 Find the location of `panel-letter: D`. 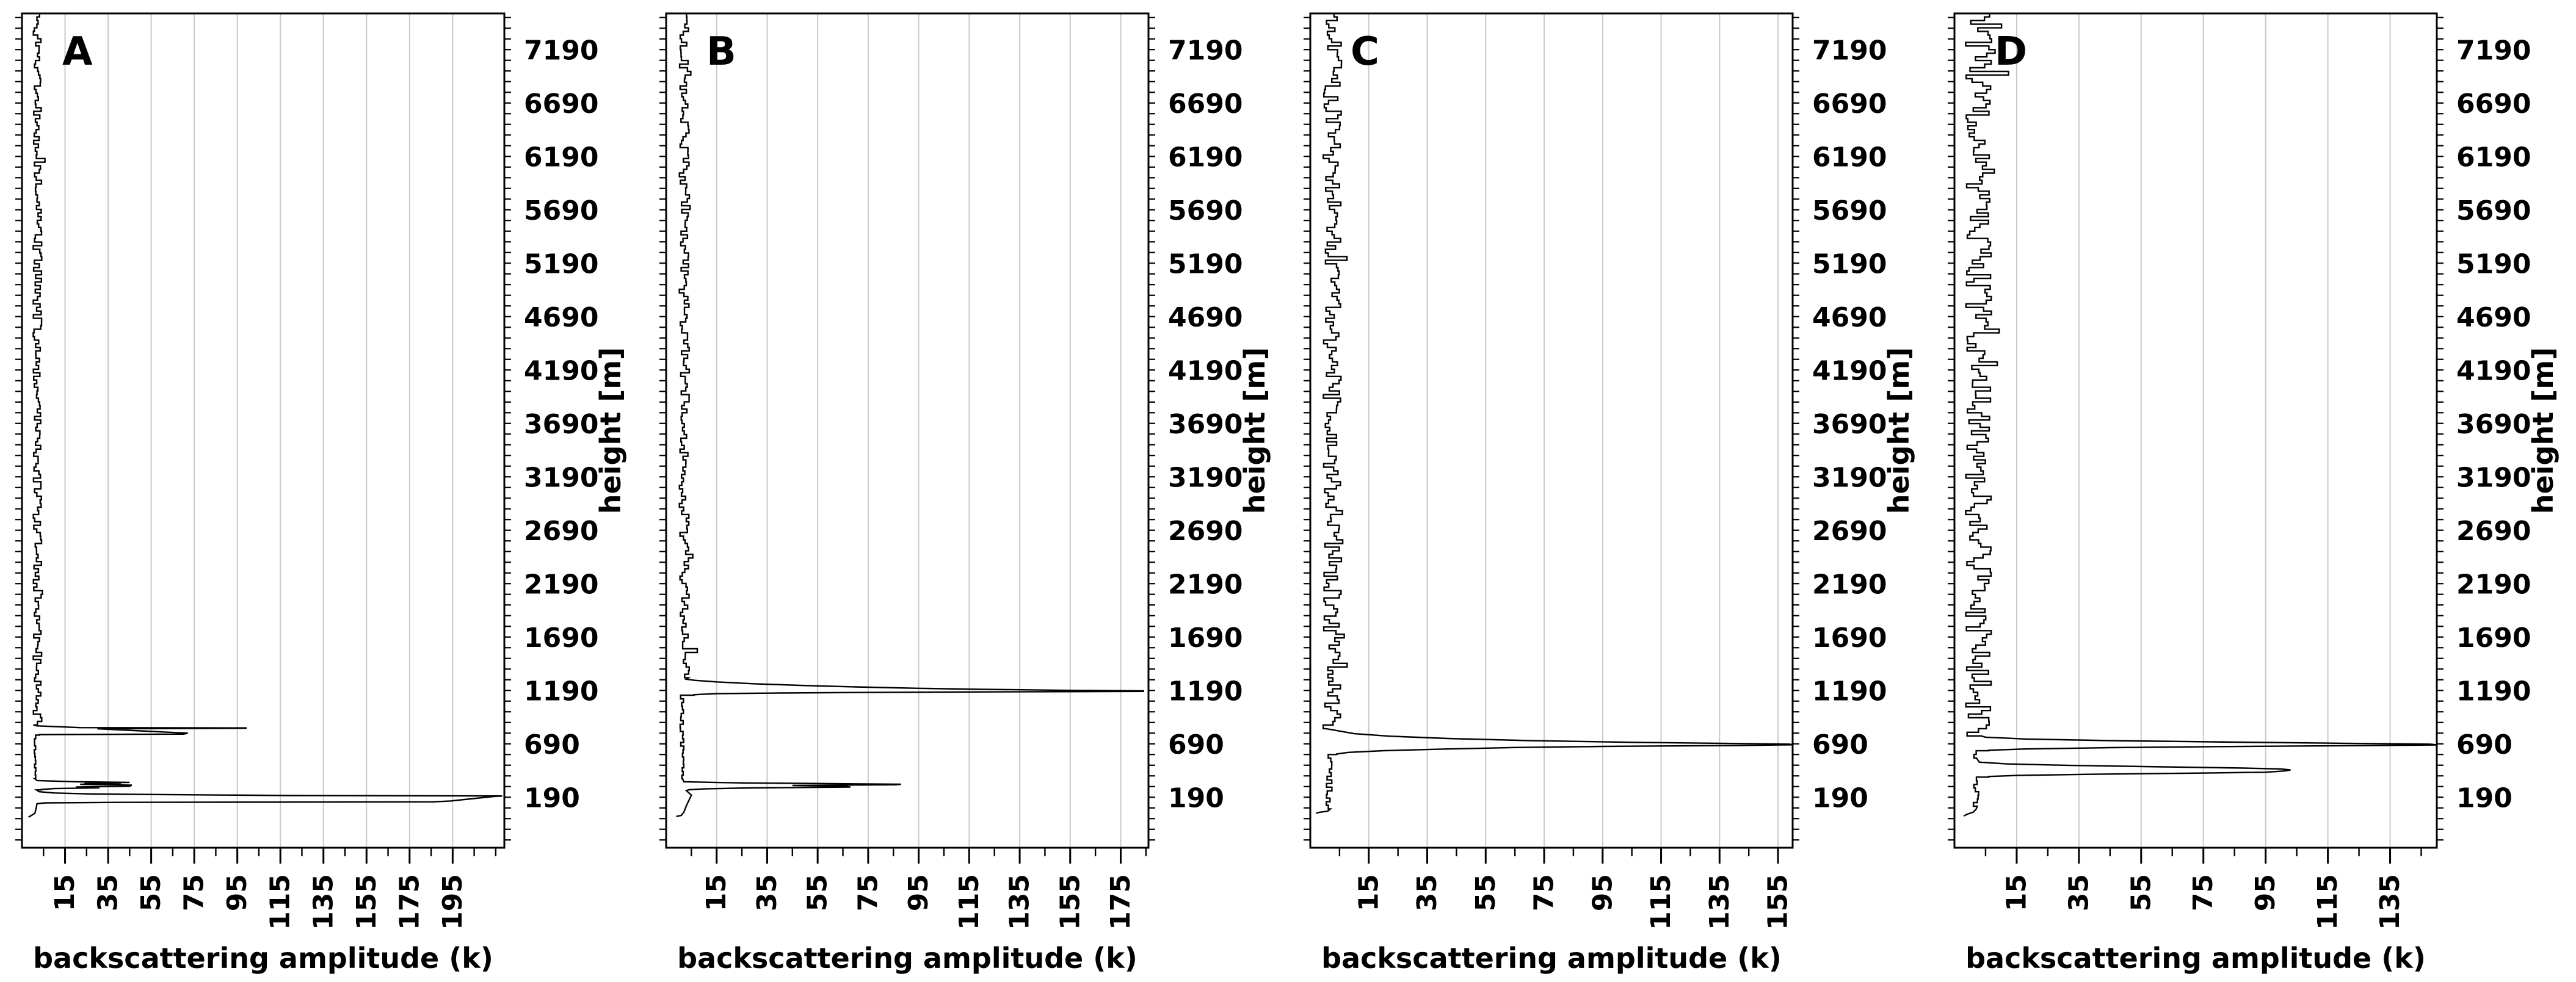

panel-letter: D is located at coordinates (2011, 51).